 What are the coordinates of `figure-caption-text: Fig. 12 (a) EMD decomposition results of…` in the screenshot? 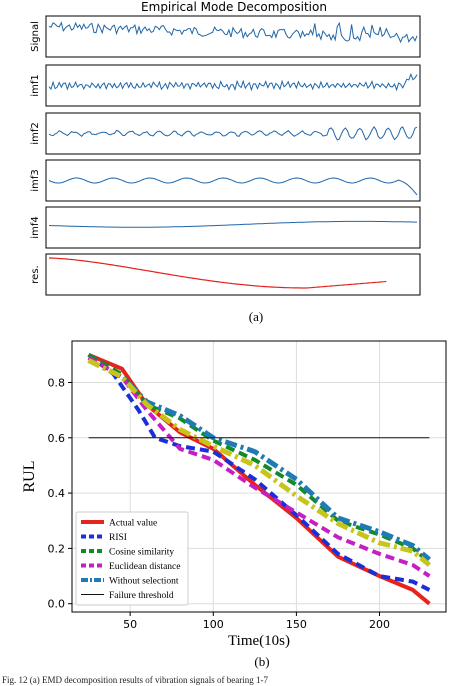 It's located at (135, 680).